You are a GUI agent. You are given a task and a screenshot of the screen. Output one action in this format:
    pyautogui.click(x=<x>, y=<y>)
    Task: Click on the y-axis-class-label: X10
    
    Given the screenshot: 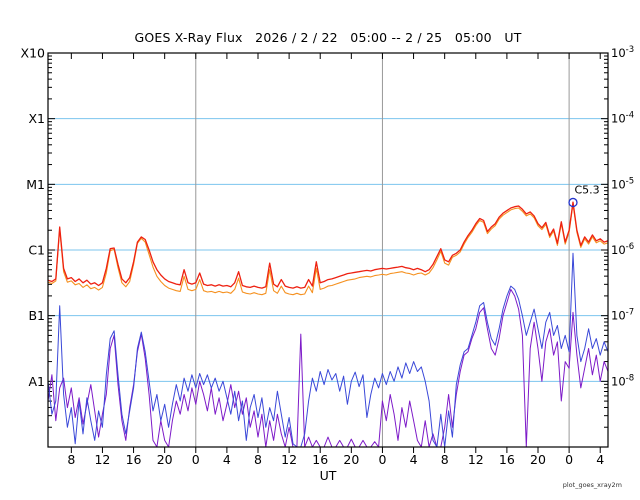 What is the action you would take?
    pyautogui.click(x=33, y=53)
    